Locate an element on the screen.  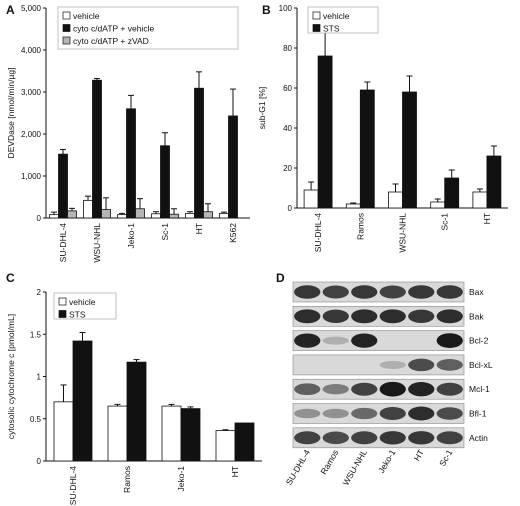
y-axis-title: sub-G1 [%] is located at coordinates (262, 108).